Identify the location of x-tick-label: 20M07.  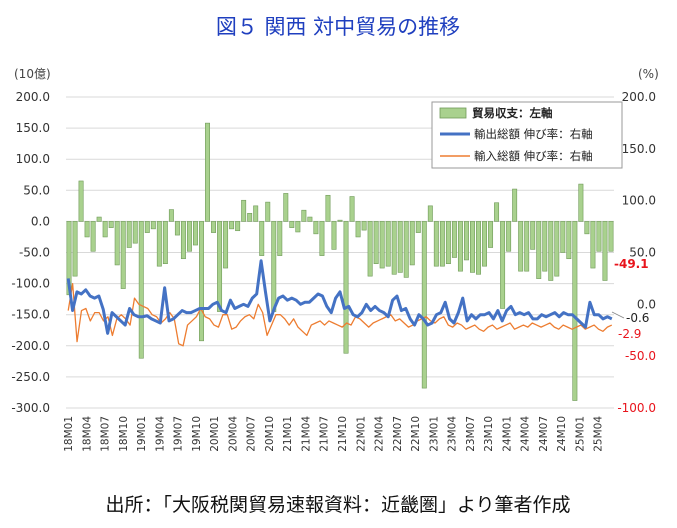
(252, 434).